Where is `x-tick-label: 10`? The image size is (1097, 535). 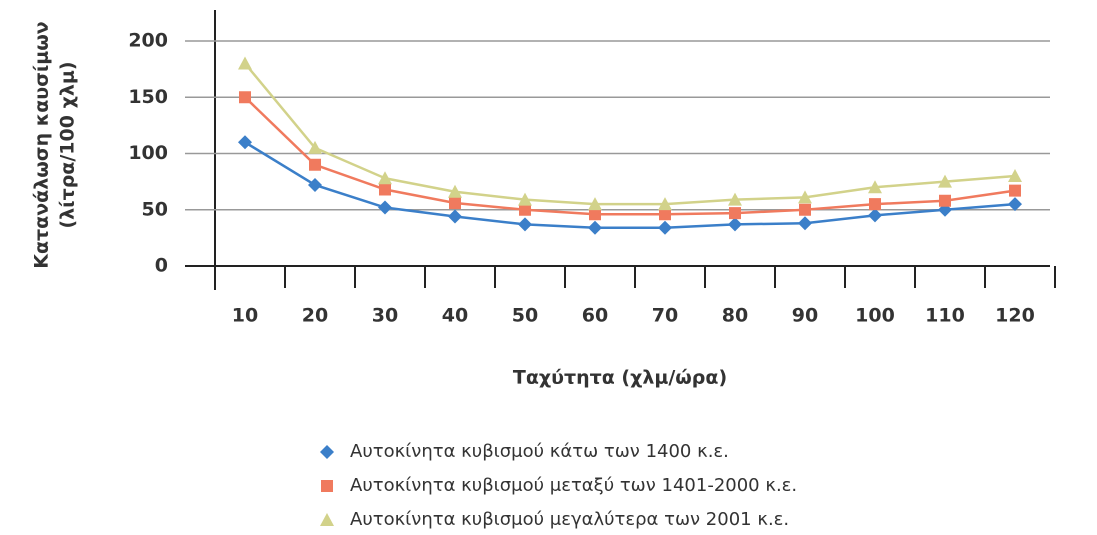
x-tick-label: 10 is located at coordinates (245, 316).